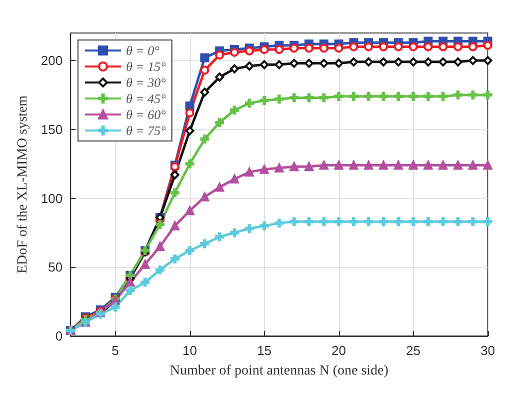 Image resolution: width=507 pixels, height=419 pixels. I want to click on y-tick-label: 0, so click(59, 336).